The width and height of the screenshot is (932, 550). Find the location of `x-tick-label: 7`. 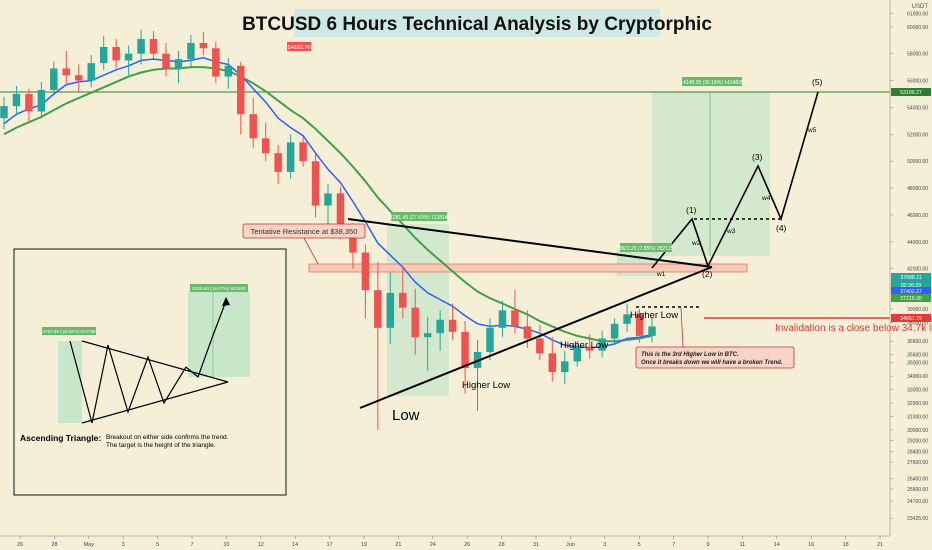

x-tick-label: 7 is located at coordinates (673, 545).